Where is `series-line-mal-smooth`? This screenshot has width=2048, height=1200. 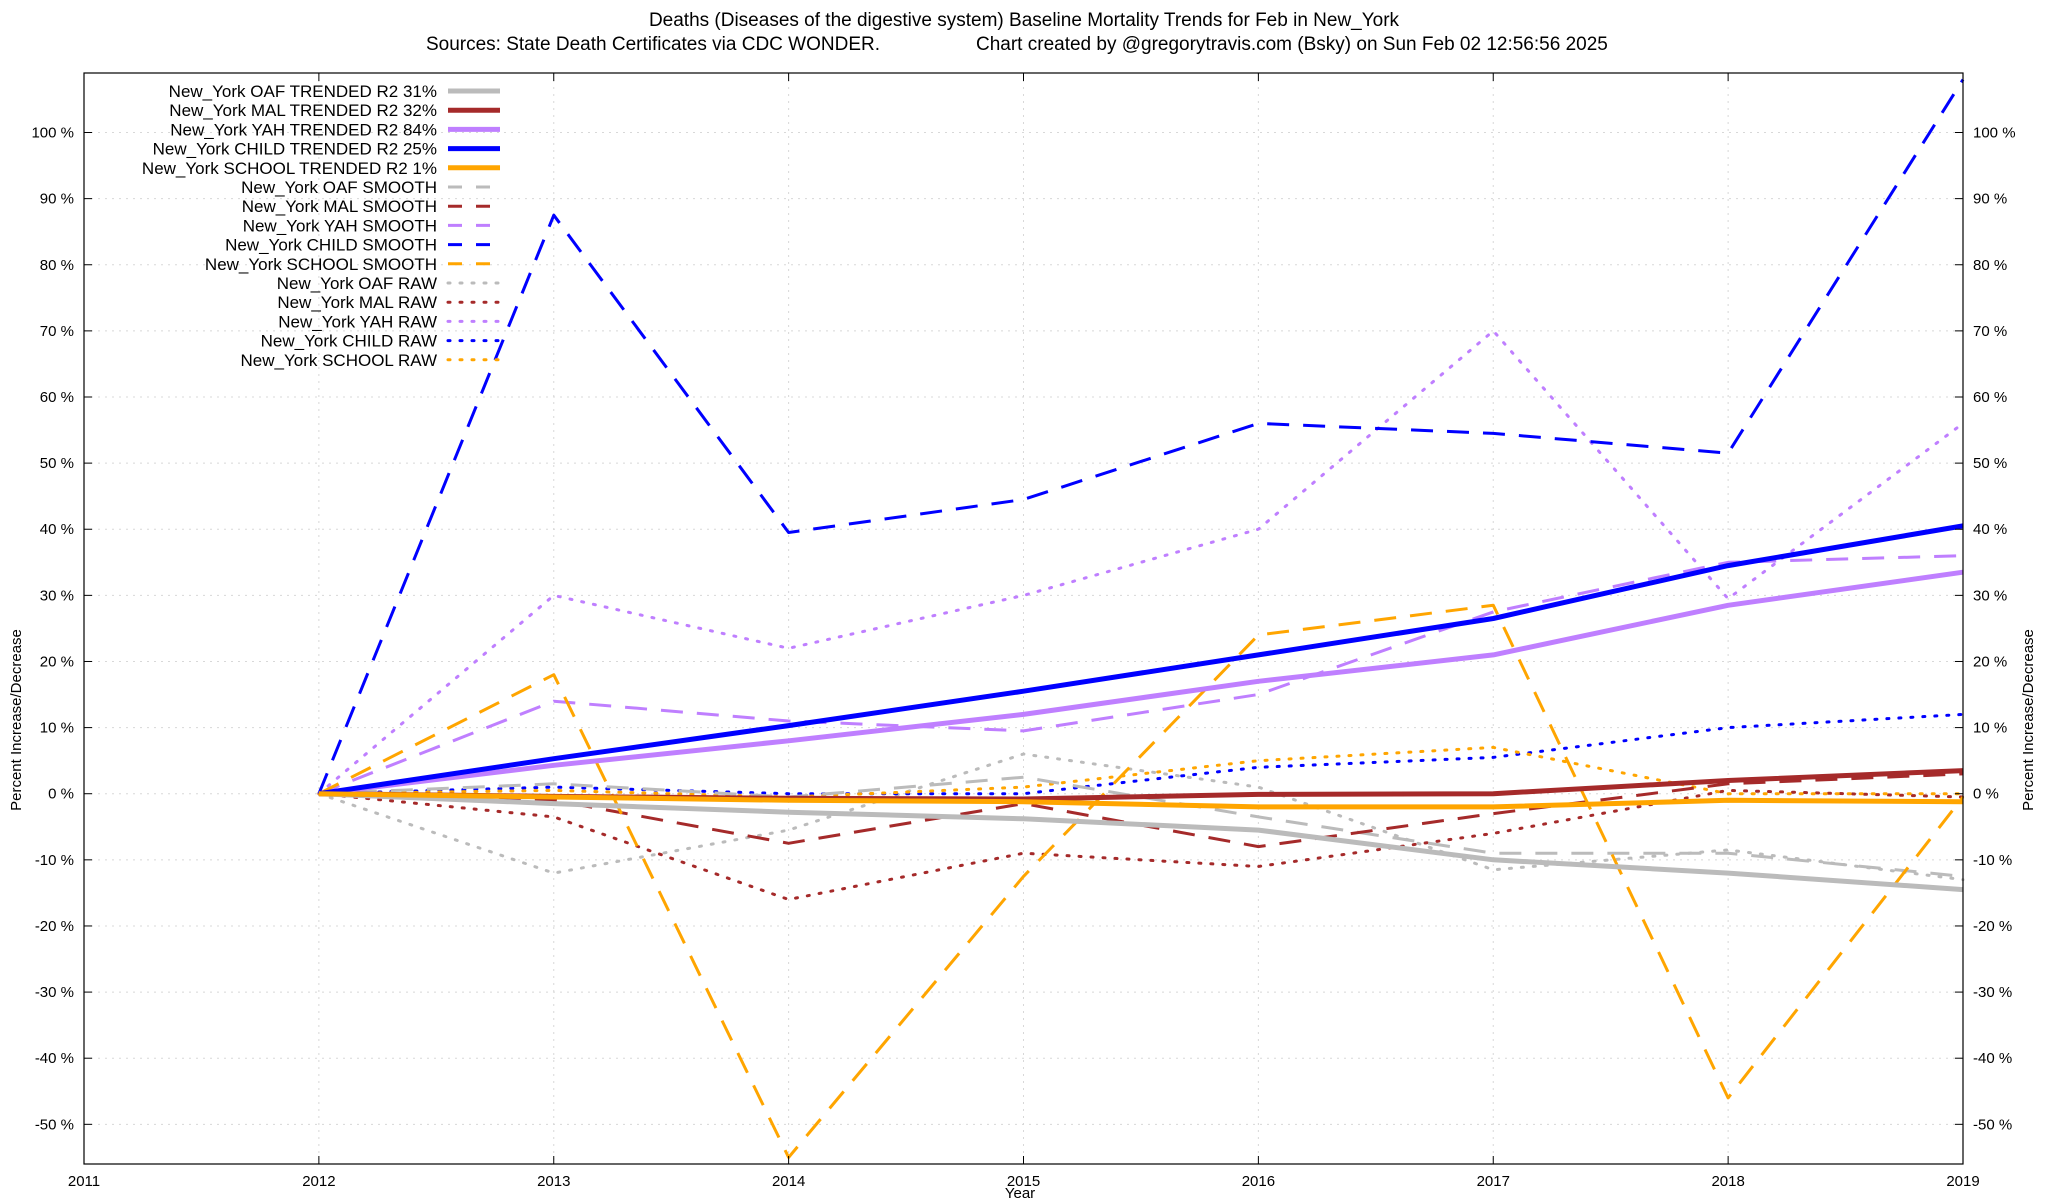 series-line-mal-smooth is located at coordinates (1141, 810).